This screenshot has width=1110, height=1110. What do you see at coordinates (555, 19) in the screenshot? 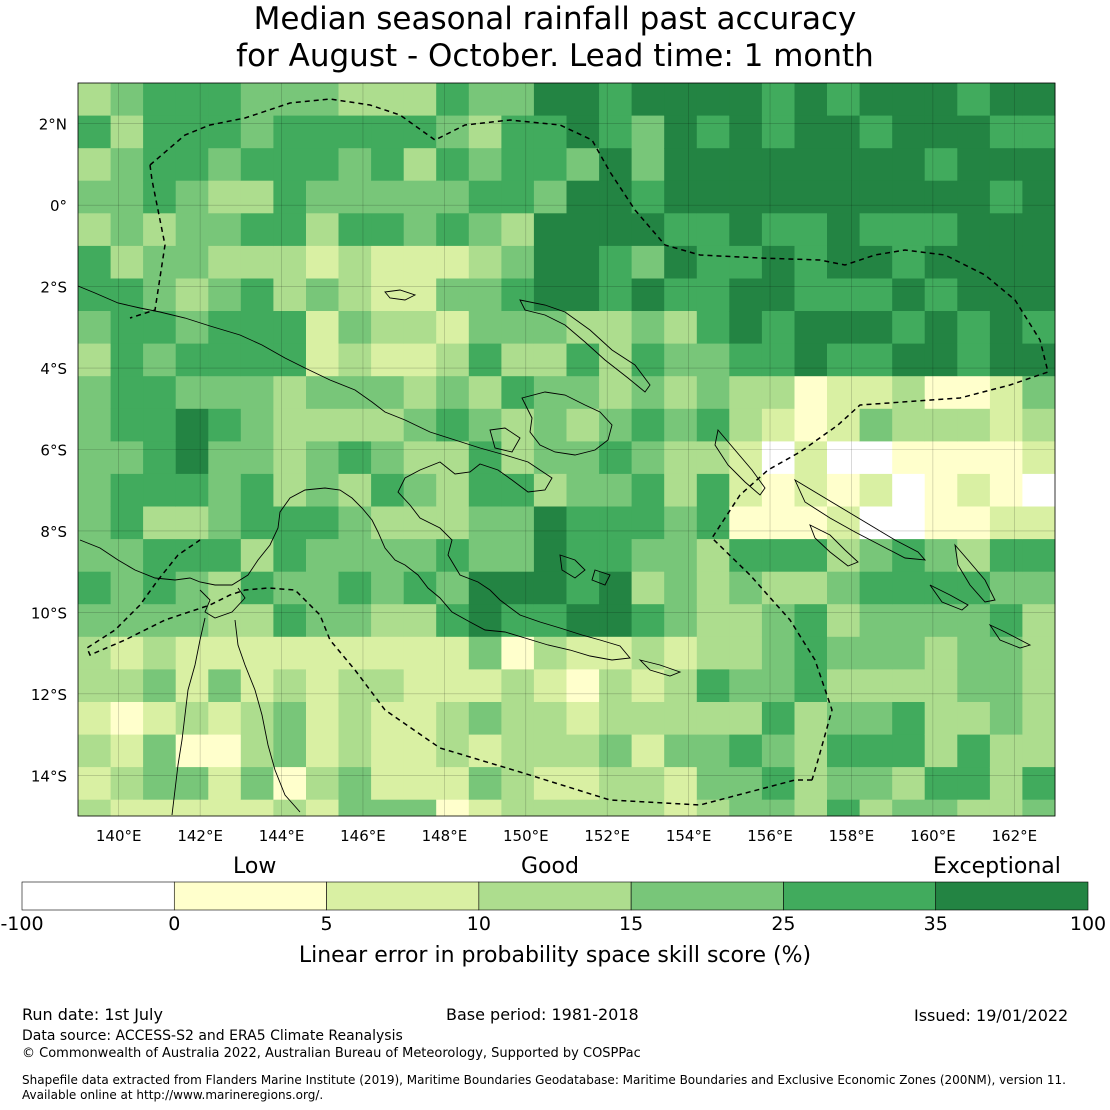
I see `chart-title-line1: Median seasonal rainfall past accuracy` at bounding box center [555, 19].